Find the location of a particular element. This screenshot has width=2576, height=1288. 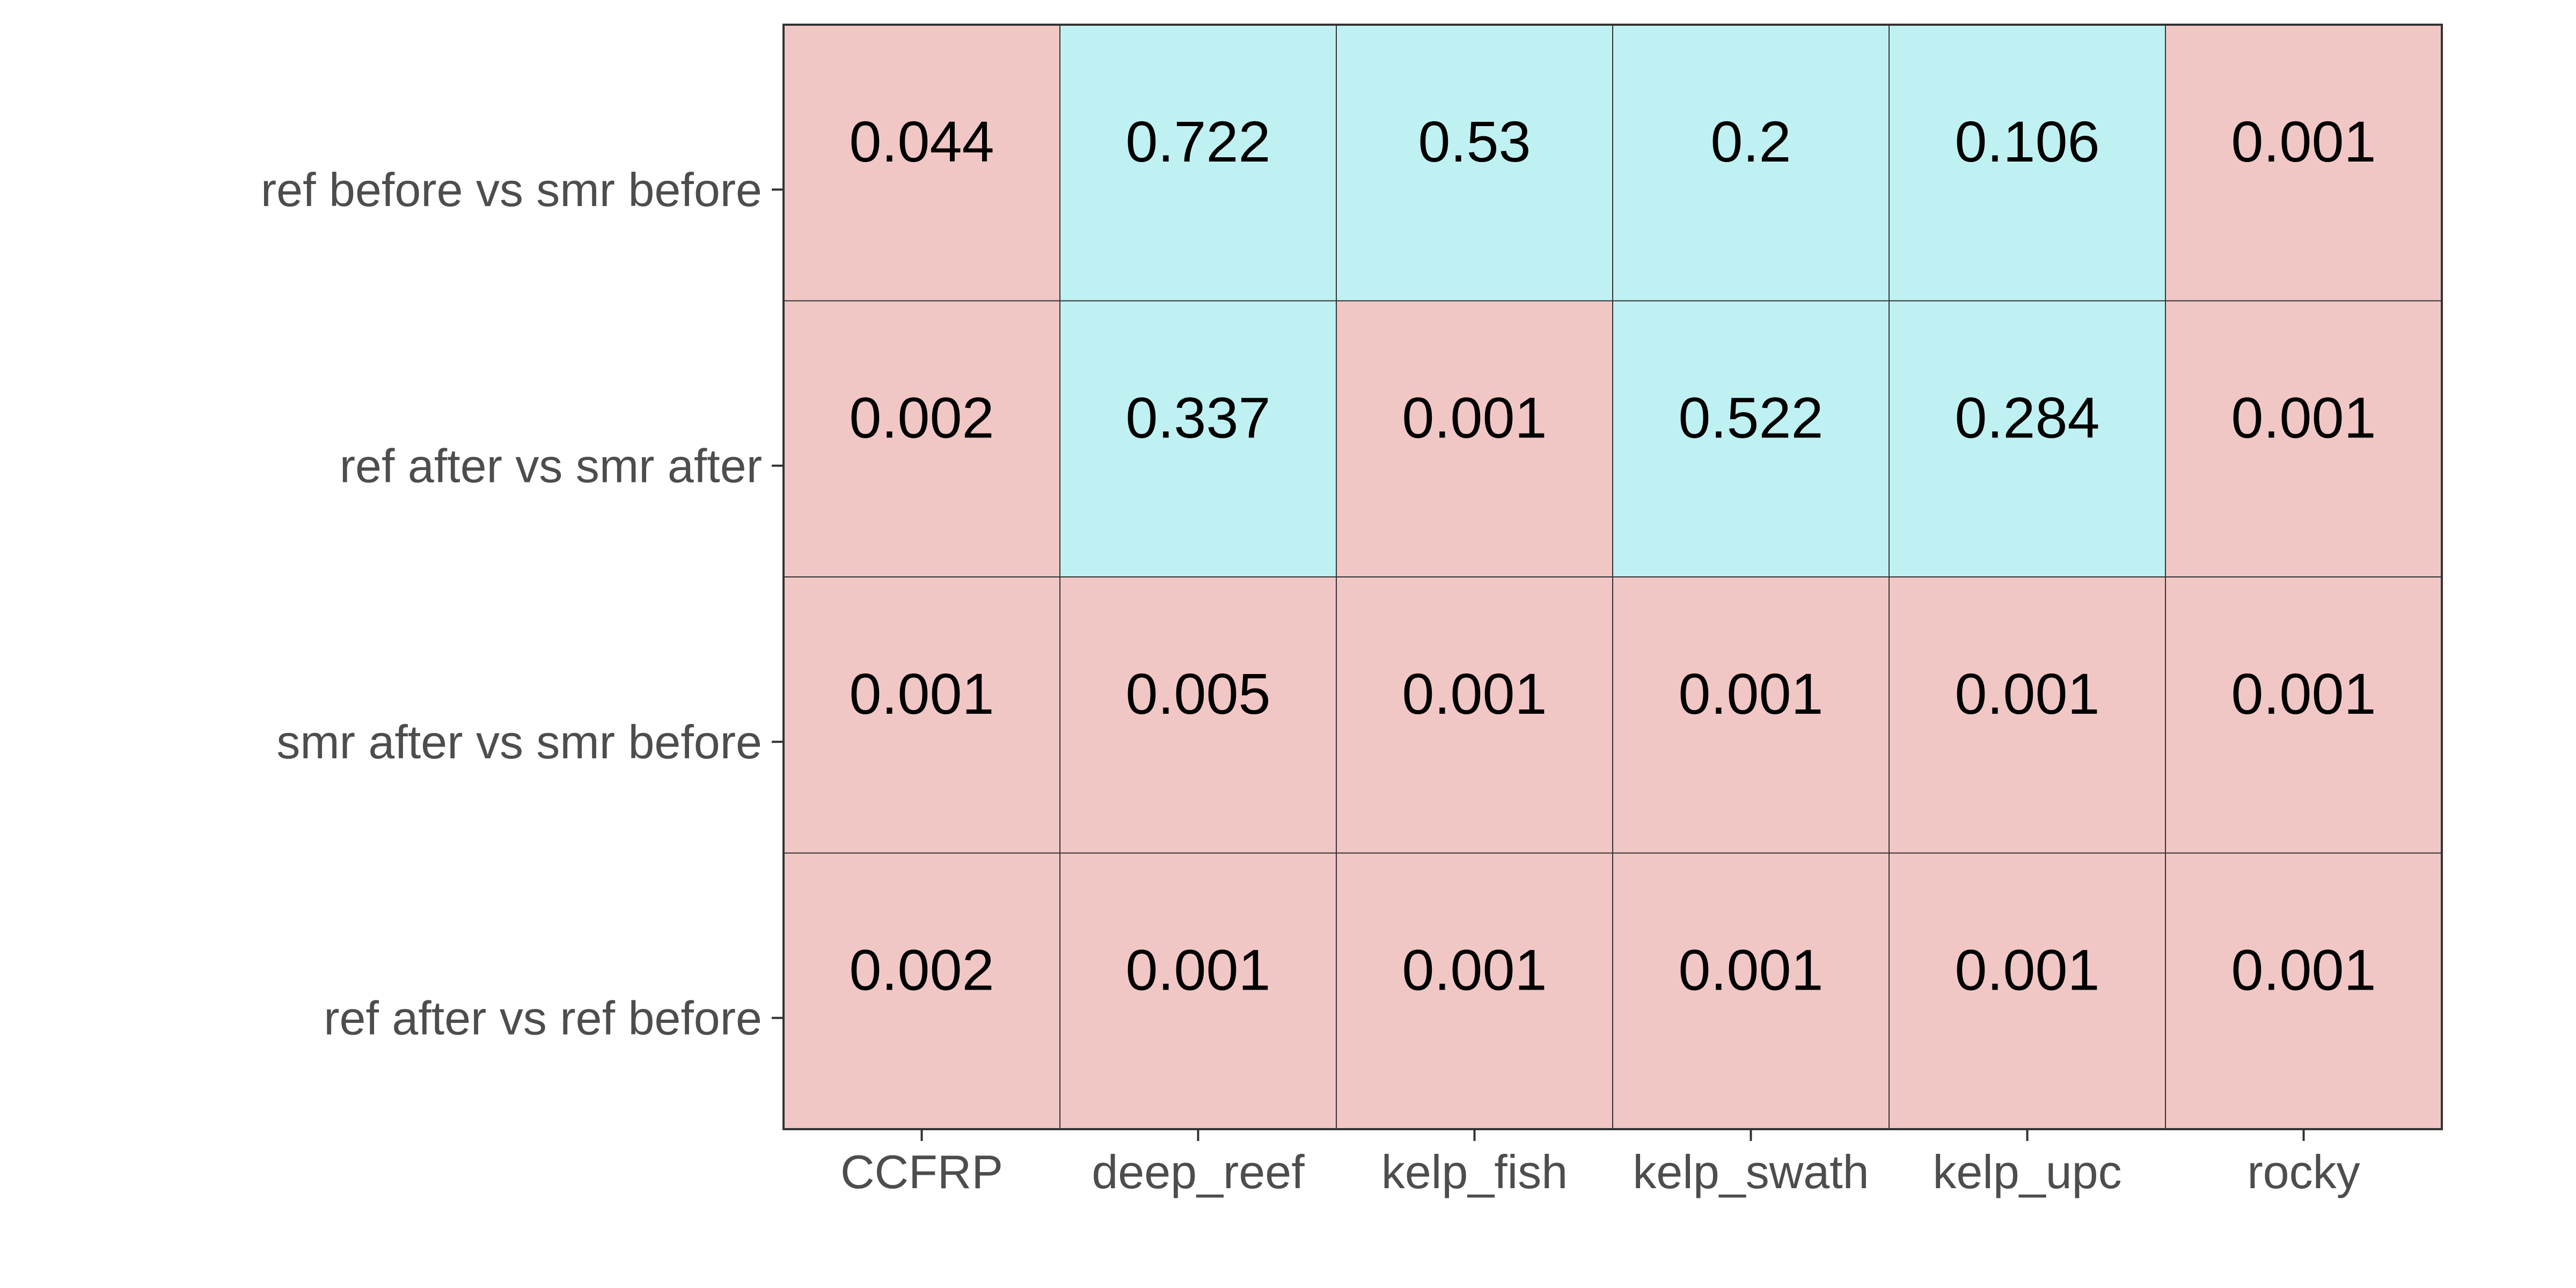

y-tick-label: ref after vs smr after is located at coordinates (551, 465).